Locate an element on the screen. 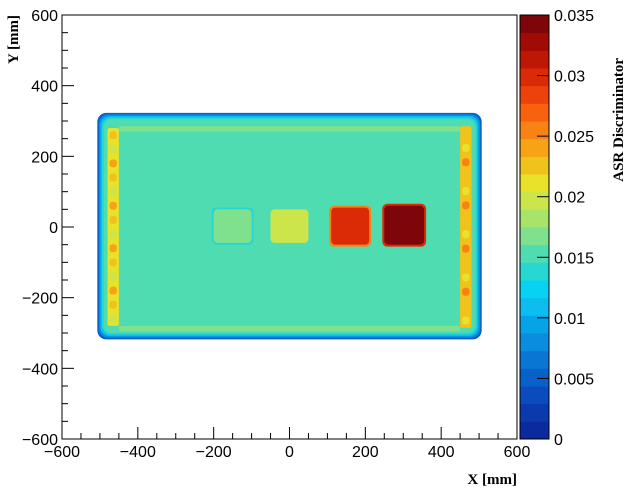 The image size is (629, 489). y-tick-label: 400 is located at coordinates (44, 87).